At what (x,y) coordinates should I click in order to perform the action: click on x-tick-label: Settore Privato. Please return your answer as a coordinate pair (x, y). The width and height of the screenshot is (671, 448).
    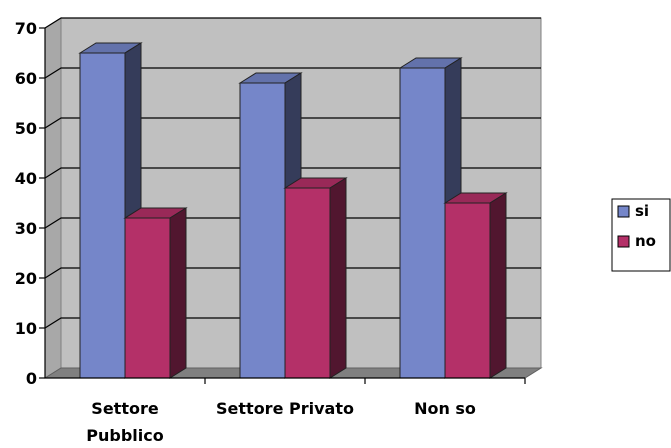
    Looking at the image, I should click on (285, 408).